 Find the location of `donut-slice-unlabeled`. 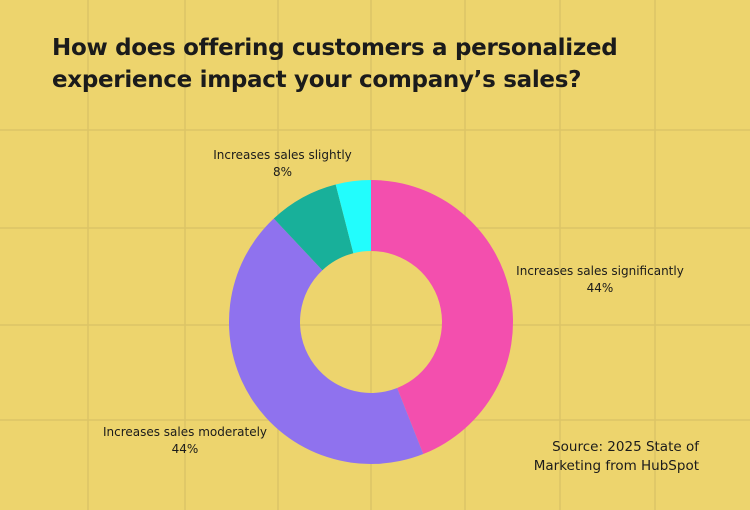

donut-slice-unlabeled is located at coordinates (353, 217).